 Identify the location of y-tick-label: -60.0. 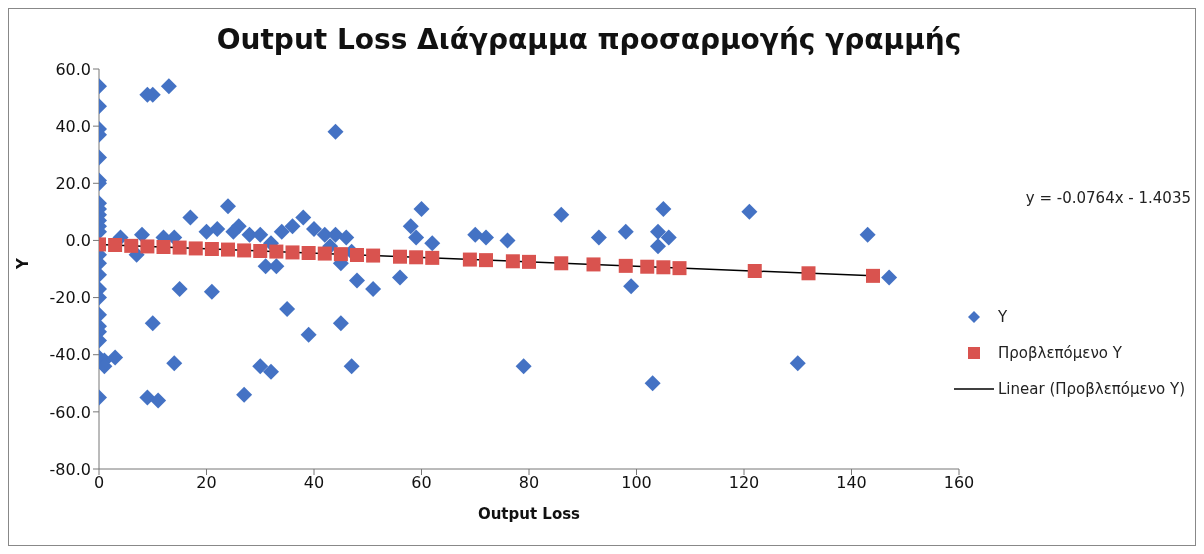
(70, 412).